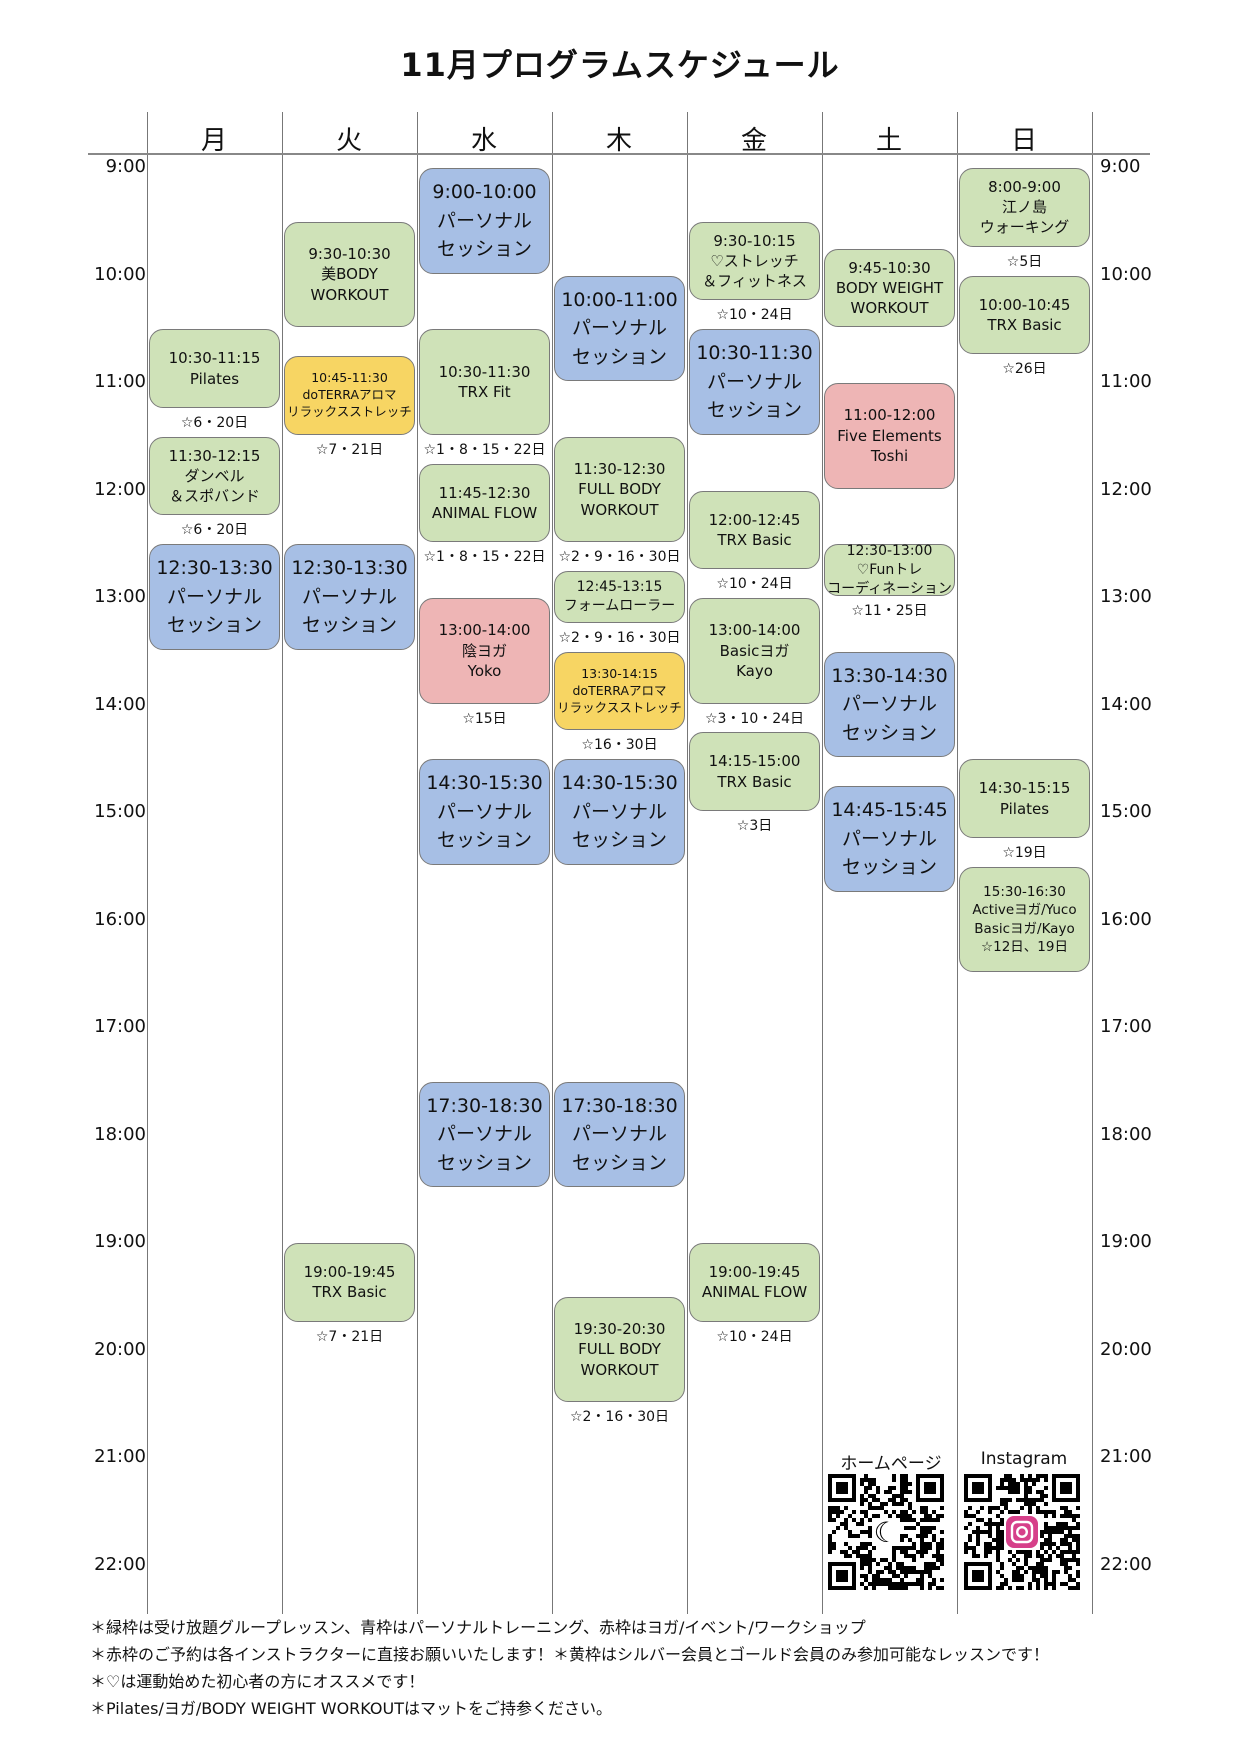 The image size is (1240, 1753). What do you see at coordinates (349, 395) in the screenshot?
I see `session-block: 10:45-11:30 doTERRAアロマ リラックスストレッチ` at bounding box center [349, 395].